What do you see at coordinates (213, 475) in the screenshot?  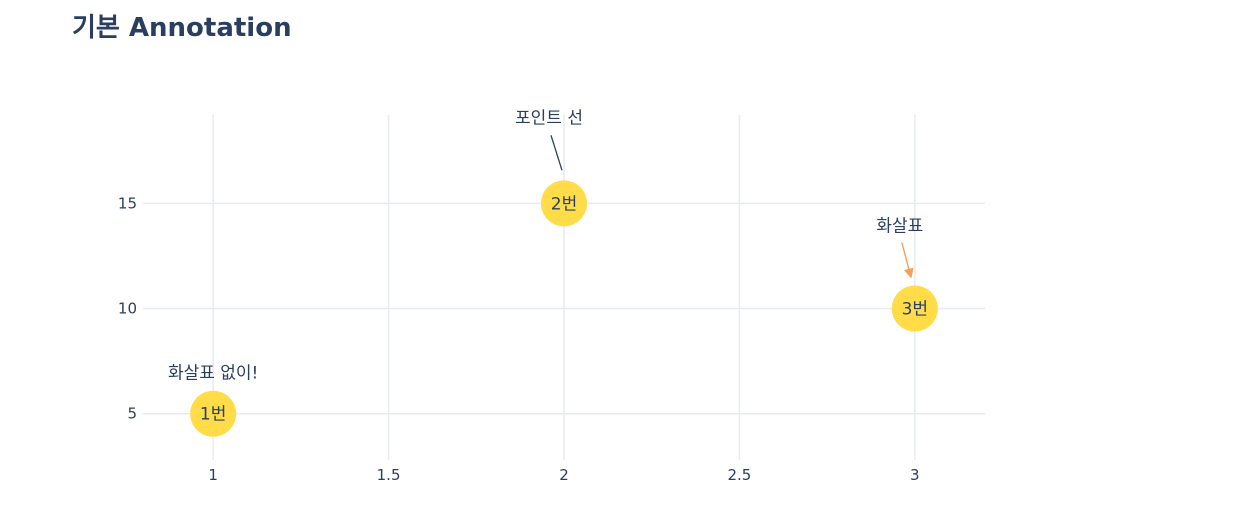 I see `x-tick-label: 1` at bounding box center [213, 475].